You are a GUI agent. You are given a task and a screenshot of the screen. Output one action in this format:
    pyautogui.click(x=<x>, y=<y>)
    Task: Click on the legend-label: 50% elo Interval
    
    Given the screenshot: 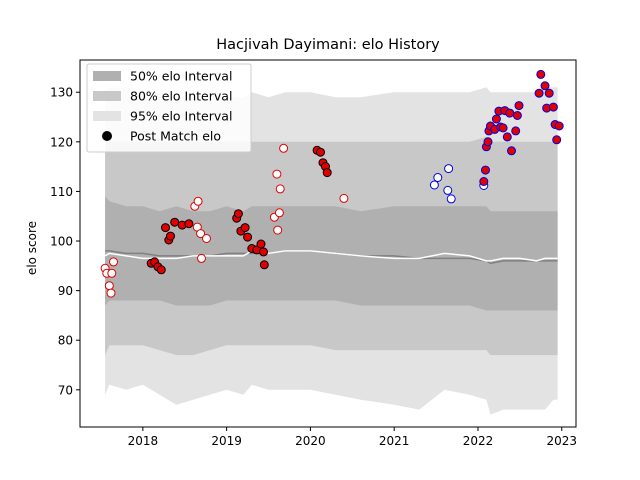 What is the action you would take?
    pyautogui.click(x=181, y=76)
    